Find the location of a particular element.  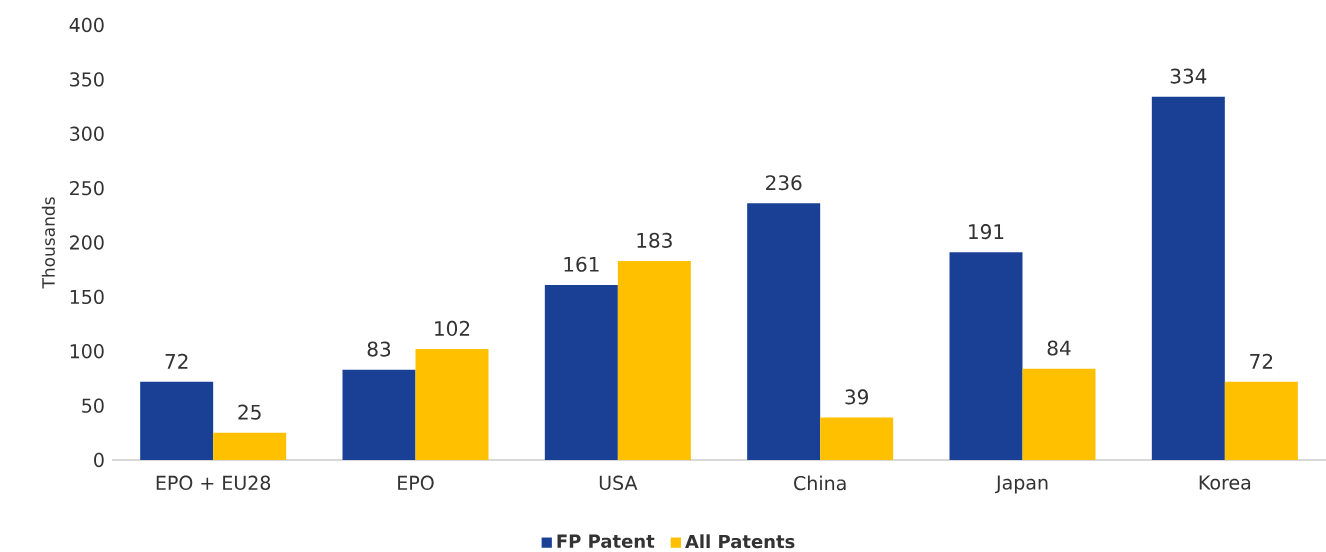

x-tick-label: Japan is located at coordinates (1021, 484).